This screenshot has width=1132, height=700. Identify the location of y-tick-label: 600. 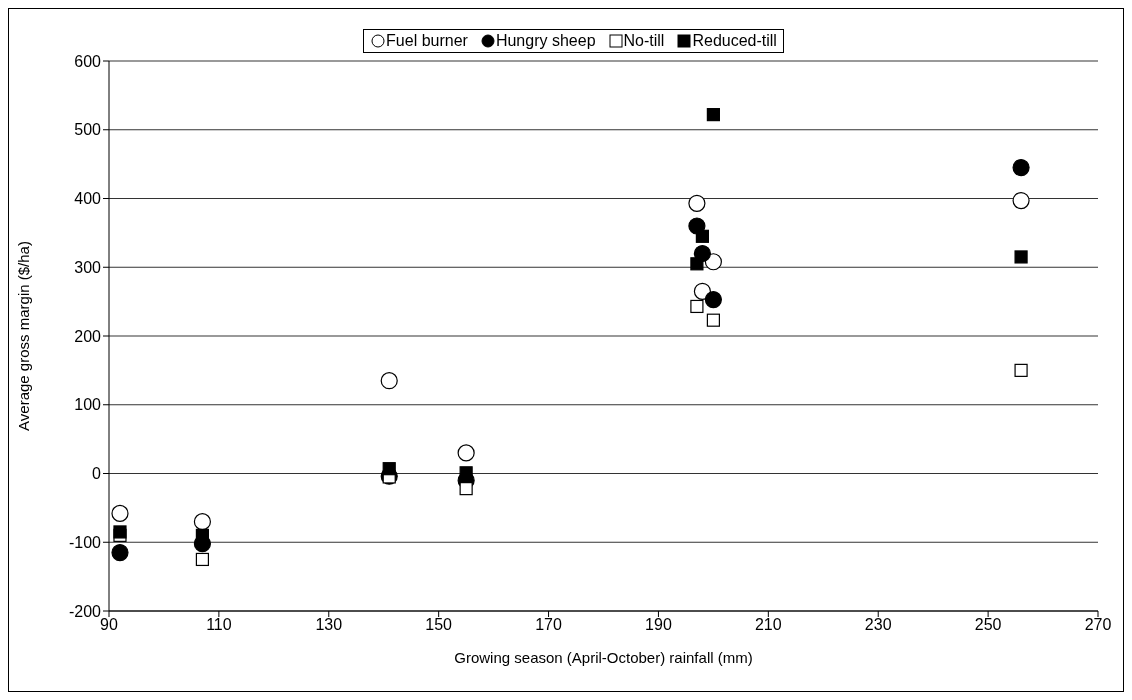
(88, 61).